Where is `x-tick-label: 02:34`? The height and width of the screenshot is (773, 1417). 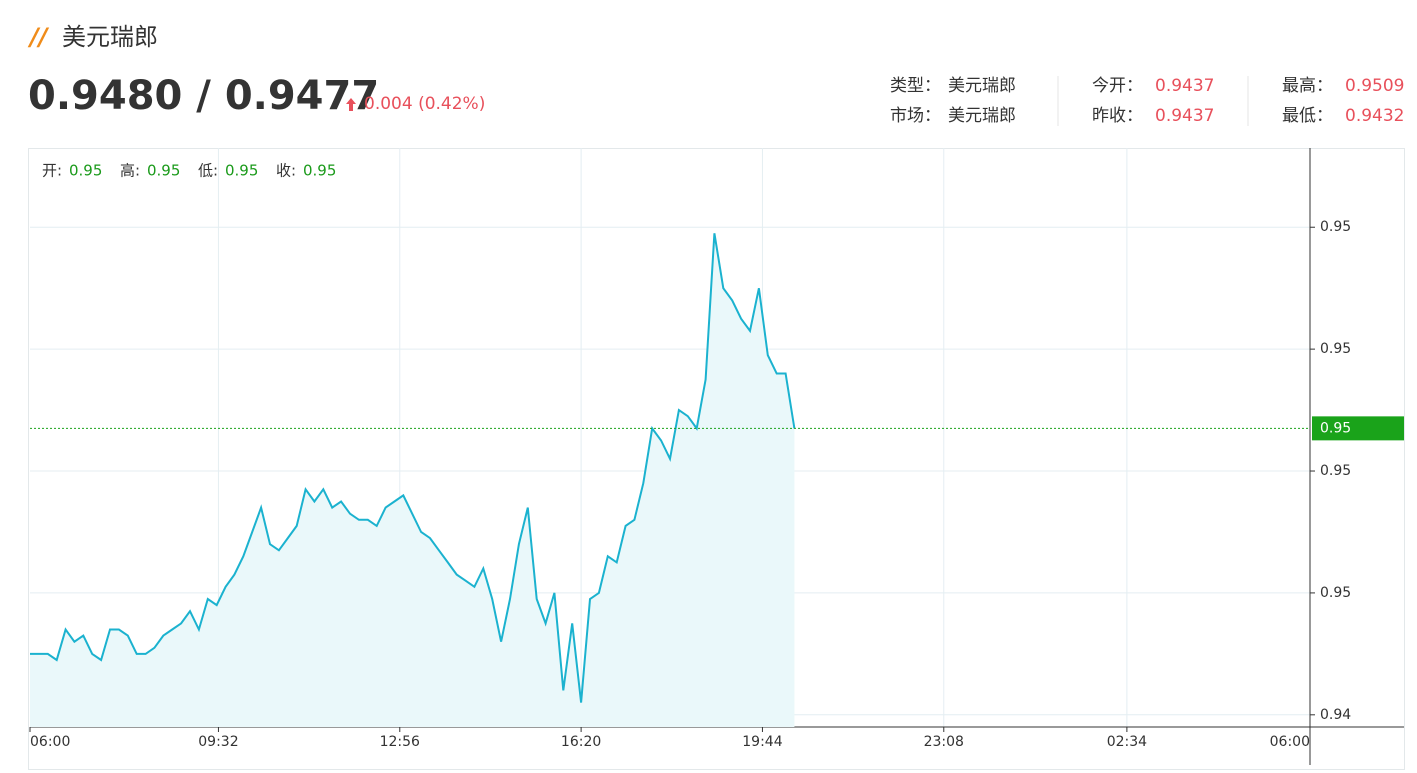 x-tick-label: 02:34 is located at coordinates (1127, 742).